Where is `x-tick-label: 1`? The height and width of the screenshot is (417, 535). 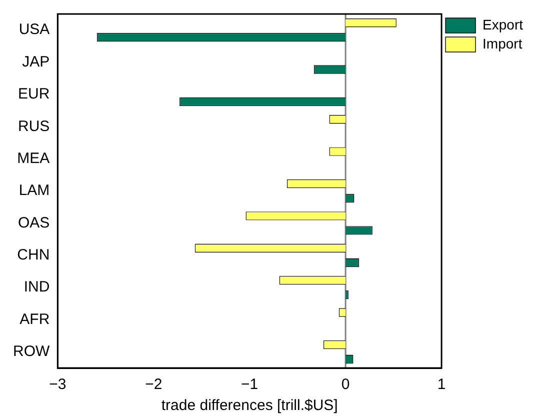 x-tick-label: 1 is located at coordinates (441, 385).